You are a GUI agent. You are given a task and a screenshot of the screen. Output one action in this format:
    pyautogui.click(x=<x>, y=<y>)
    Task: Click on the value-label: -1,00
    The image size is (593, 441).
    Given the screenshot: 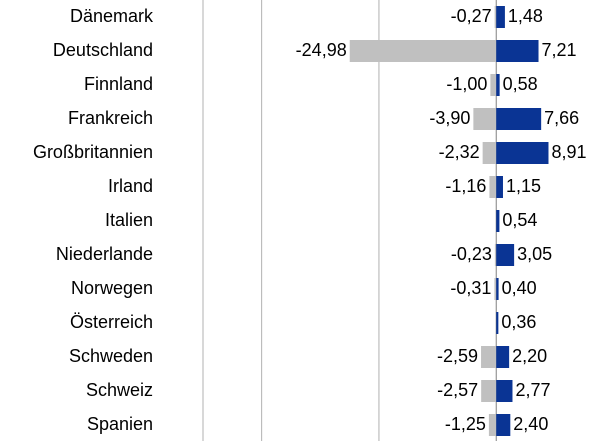 What is the action you would take?
    pyautogui.click(x=466, y=84)
    